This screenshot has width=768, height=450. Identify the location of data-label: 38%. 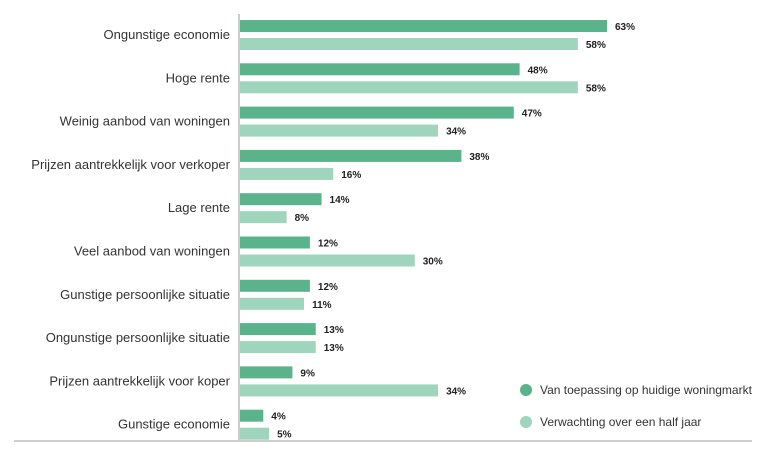
(479, 157).